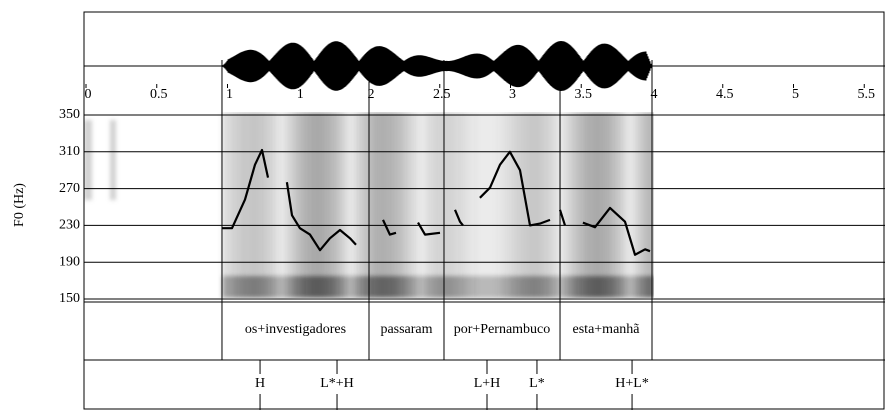  What do you see at coordinates (442, 94) in the screenshot?
I see `x-tick-label: 2.5` at bounding box center [442, 94].